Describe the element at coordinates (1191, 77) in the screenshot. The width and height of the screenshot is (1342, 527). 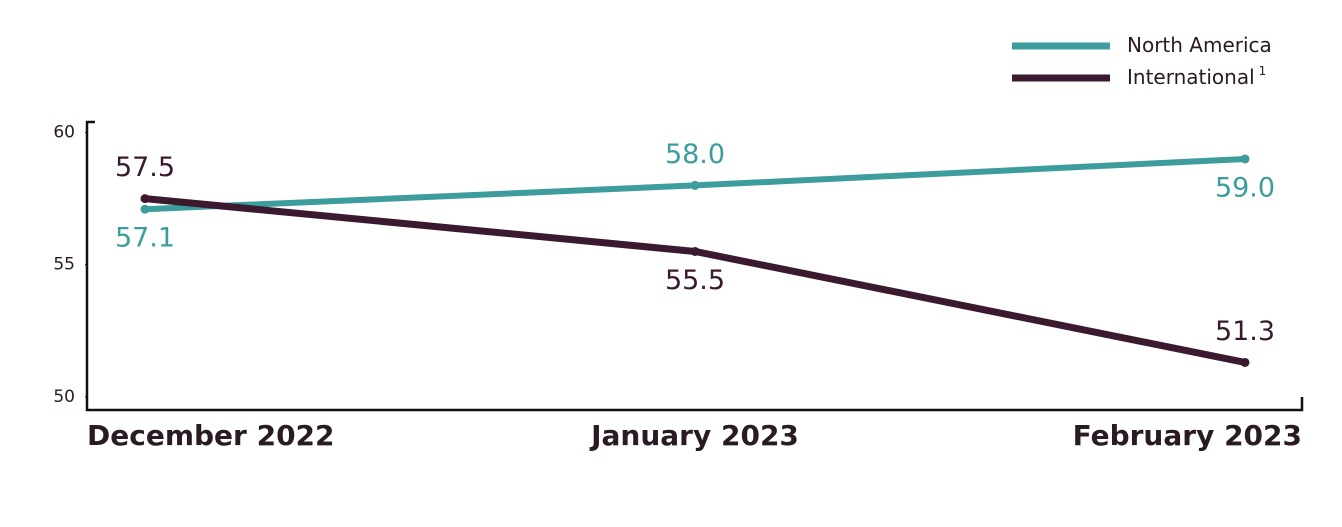
I see `legend-name: International` at that location.